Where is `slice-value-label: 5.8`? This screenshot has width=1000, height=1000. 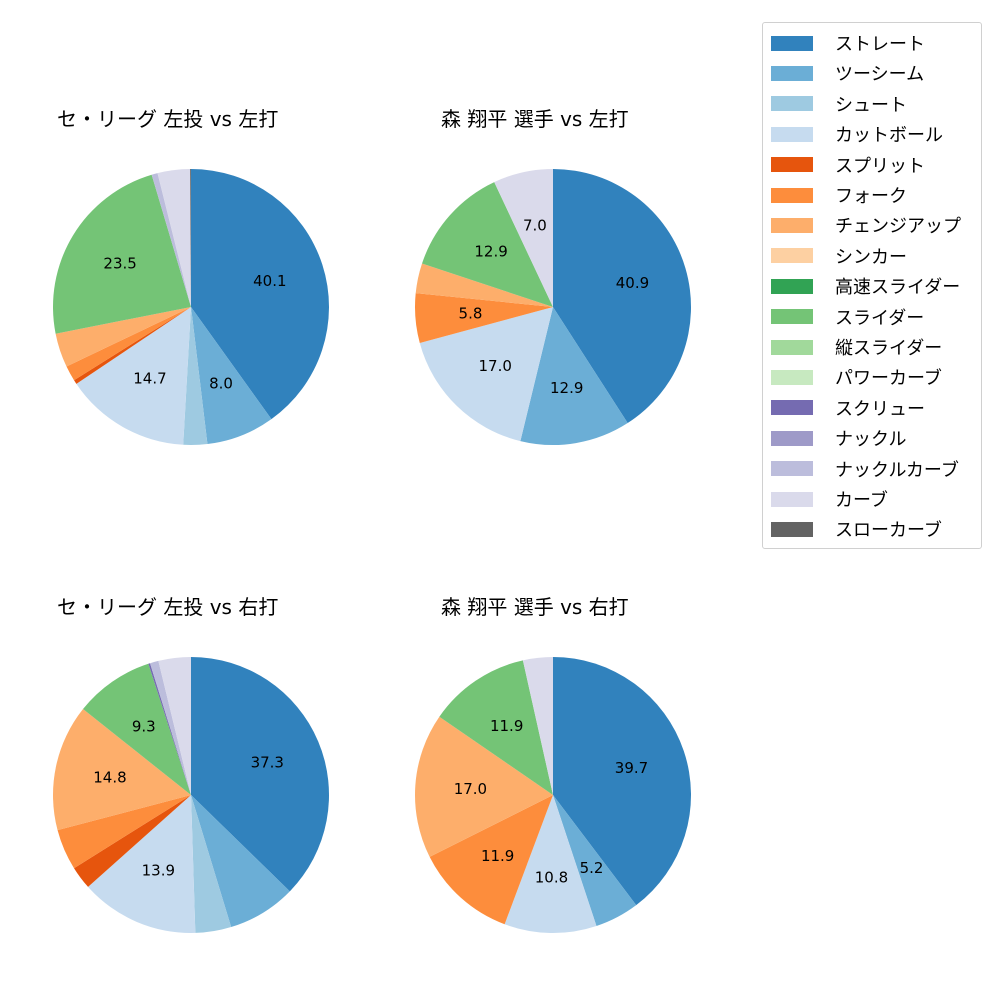
slice-value-label: 5.8 is located at coordinates (471, 313).